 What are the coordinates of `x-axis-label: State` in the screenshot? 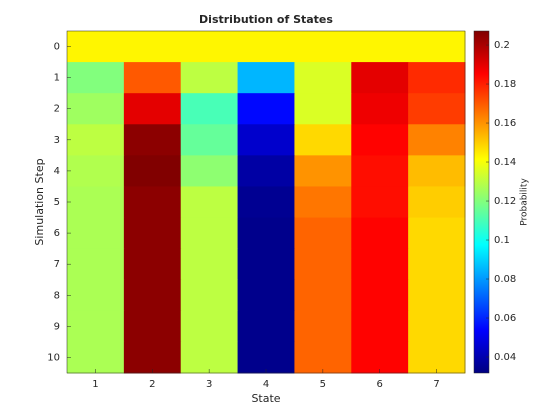 It's located at (265, 398).